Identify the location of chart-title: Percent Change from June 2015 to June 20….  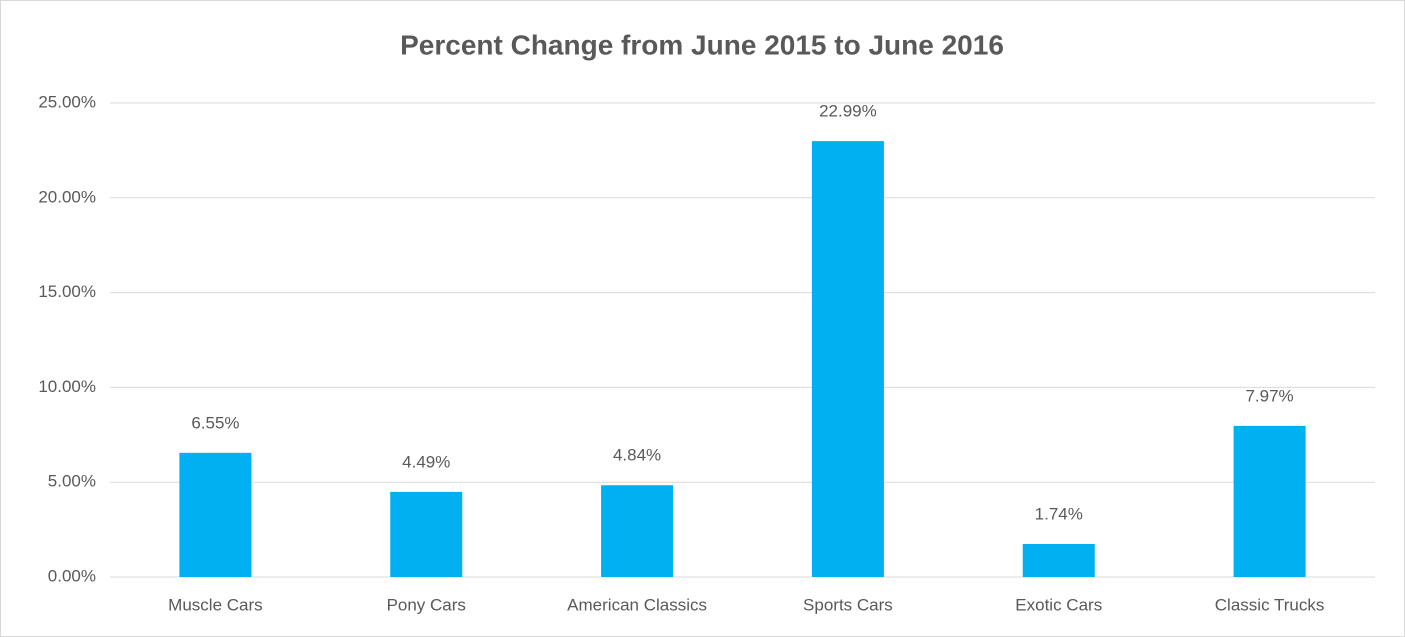
(702, 44).